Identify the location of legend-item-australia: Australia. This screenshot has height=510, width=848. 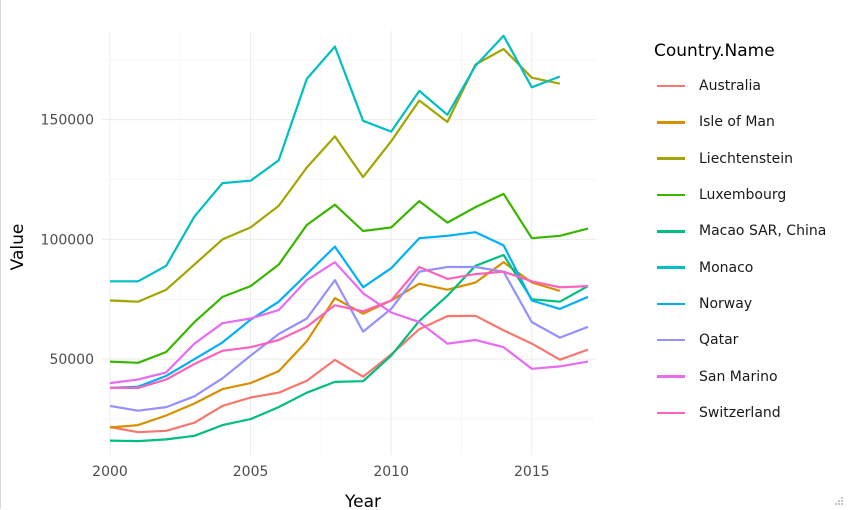
(749, 86).